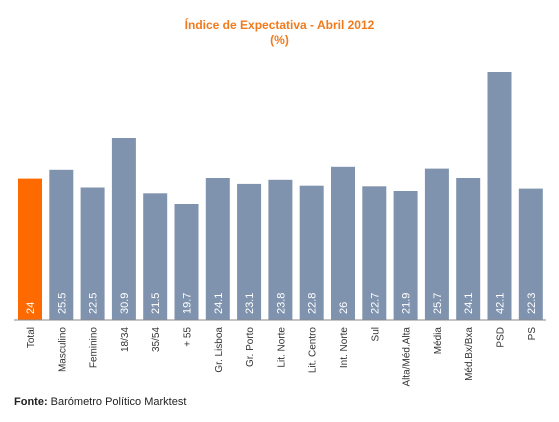 The height and width of the screenshot is (422, 559). Describe the element at coordinates (407, 303) in the screenshot. I see `bar-value-label: 21.9` at that location.